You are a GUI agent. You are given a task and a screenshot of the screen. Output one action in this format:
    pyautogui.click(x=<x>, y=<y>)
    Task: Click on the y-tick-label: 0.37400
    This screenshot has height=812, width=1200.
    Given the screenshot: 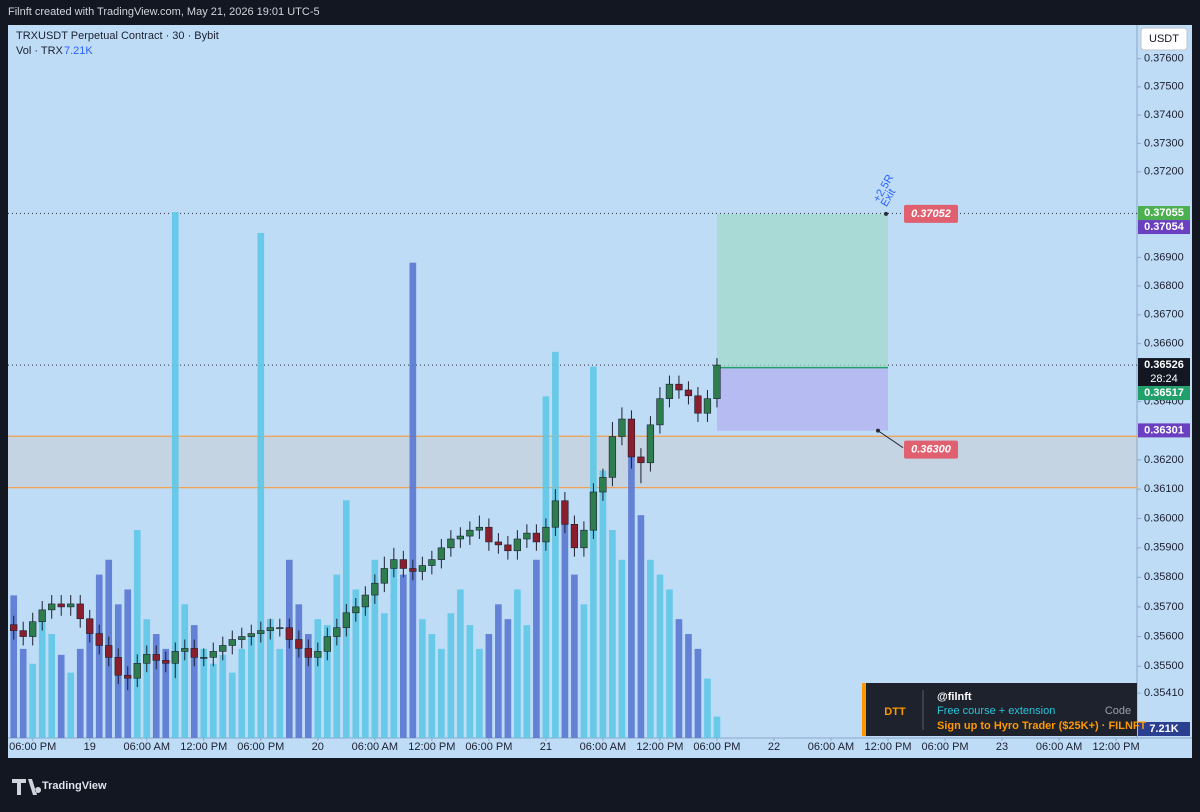 What is the action you would take?
    pyautogui.click(x=1164, y=115)
    